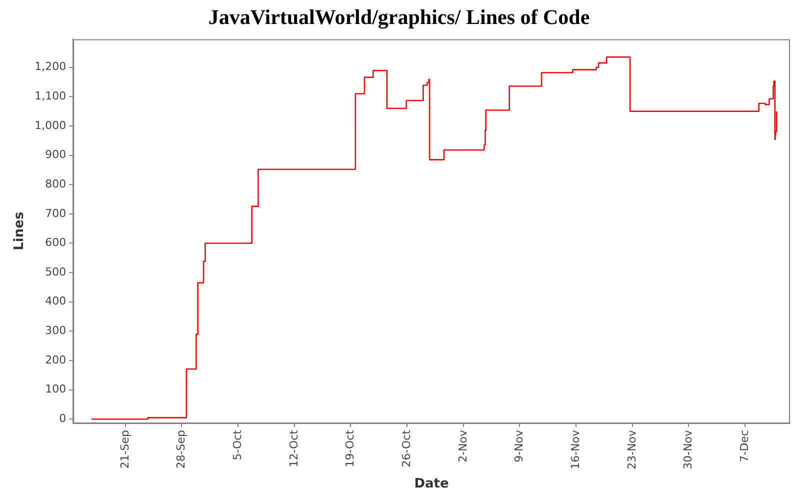  What do you see at coordinates (55, 331) in the screenshot?
I see `y-tick-label: 300` at bounding box center [55, 331].